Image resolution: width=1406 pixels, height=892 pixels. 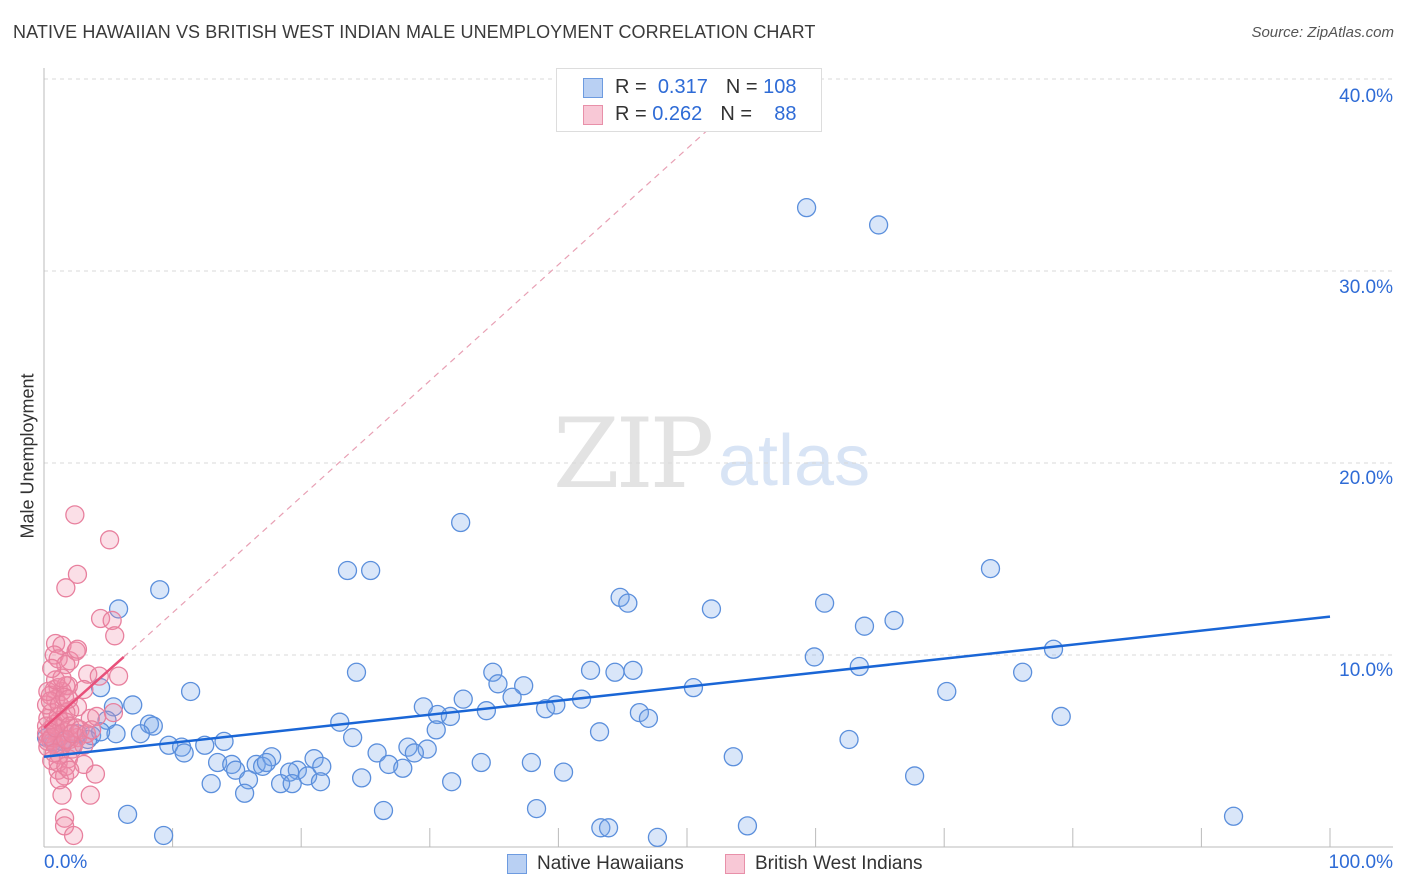 I want to click on legend-label: British West Indians, so click(x=839, y=863).